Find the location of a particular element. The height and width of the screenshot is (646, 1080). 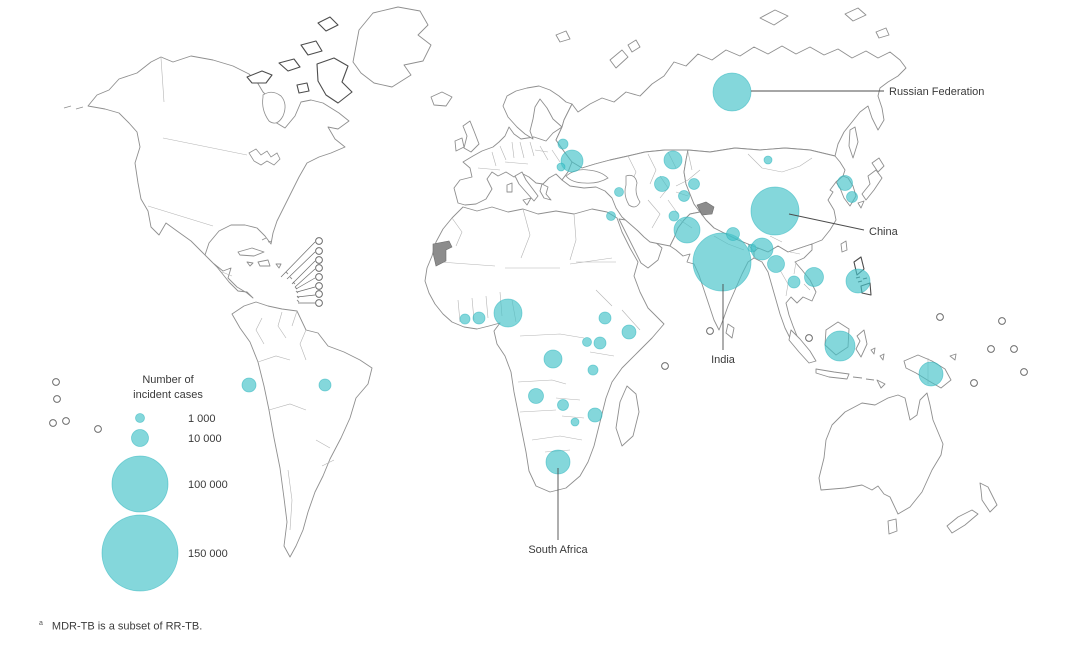

sumatra-outline is located at coordinates (802, 346).